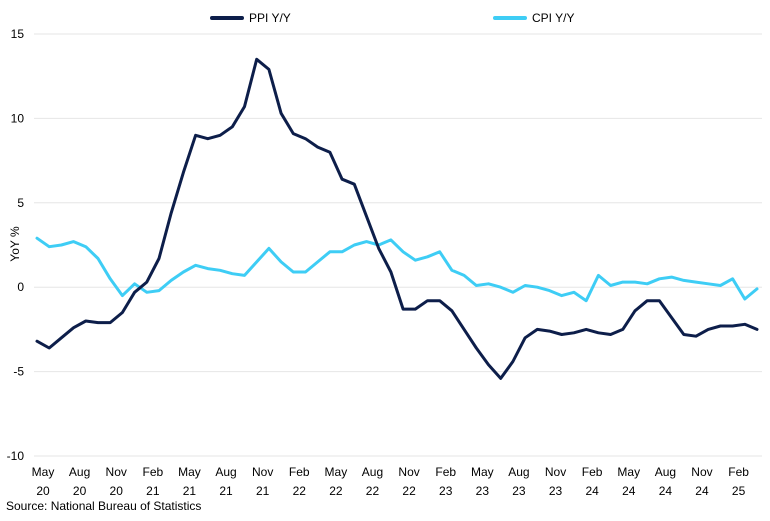 The image size is (770, 521). Describe the element at coordinates (392, 18) in the screenshot. I see `legend: PPI Y/Y CPI Y/Y` at that location.